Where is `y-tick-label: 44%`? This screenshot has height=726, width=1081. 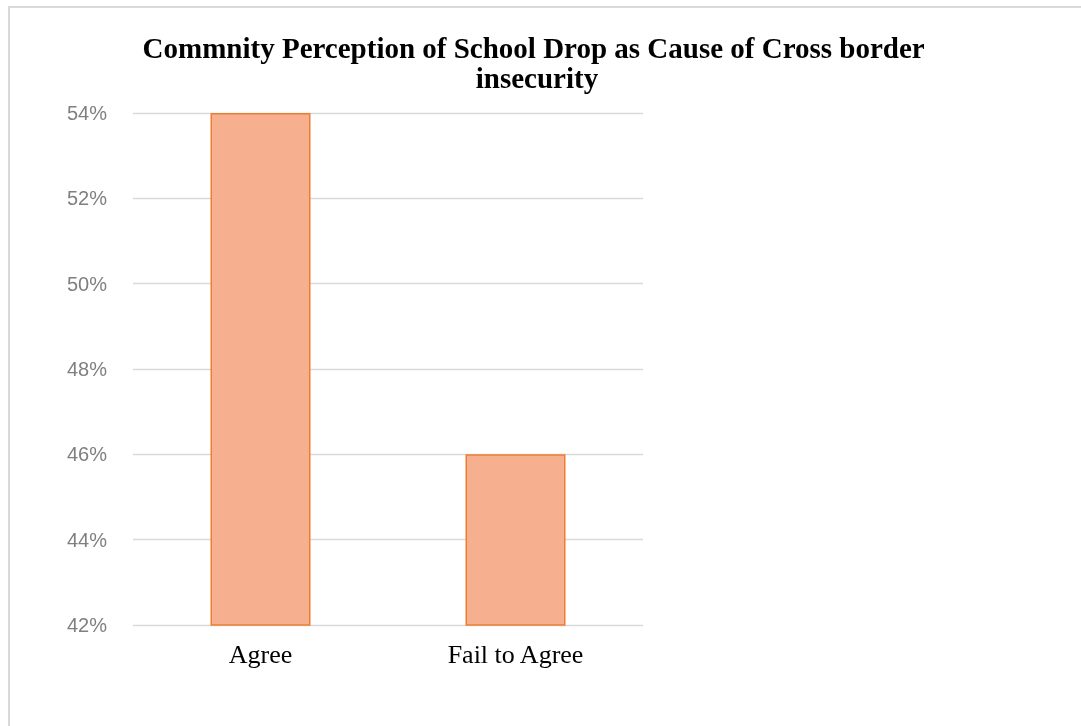
y-tick-label: 44% is located at coordinates (87, 539).